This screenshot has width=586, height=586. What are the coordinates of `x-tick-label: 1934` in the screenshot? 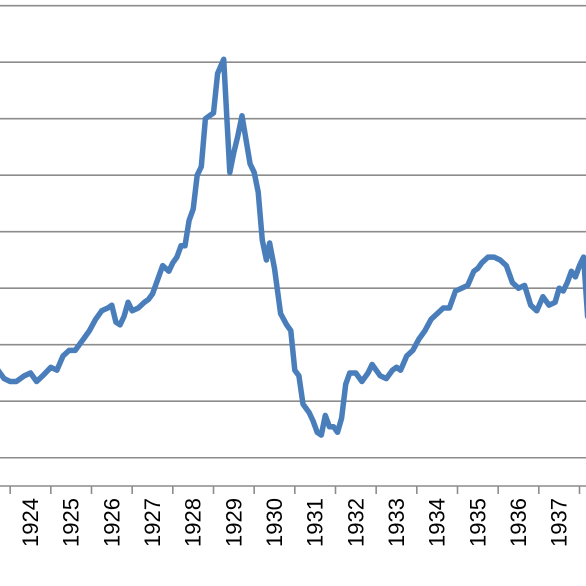 It's located at (437, 522).